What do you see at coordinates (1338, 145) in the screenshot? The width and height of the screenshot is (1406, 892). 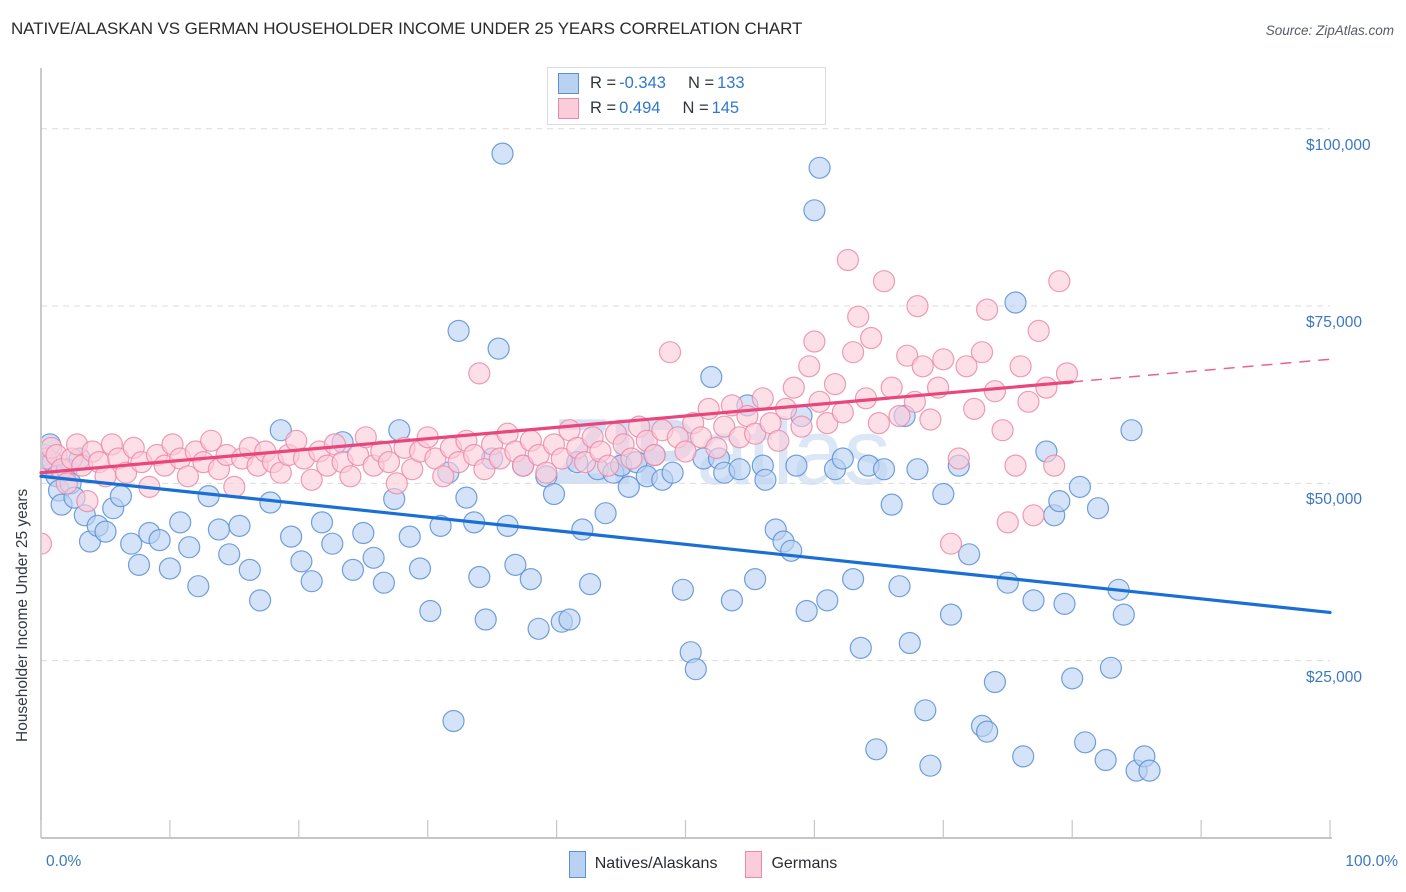 I see `y-tick-label-100000: $100,000` at bounding box center [1338, 145].